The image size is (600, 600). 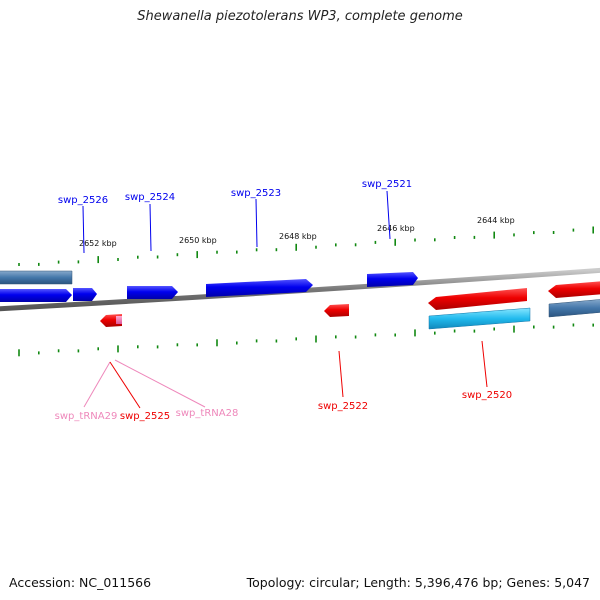 I want to click on label-swp2525: swp_2525, so click(x=145, y=416).